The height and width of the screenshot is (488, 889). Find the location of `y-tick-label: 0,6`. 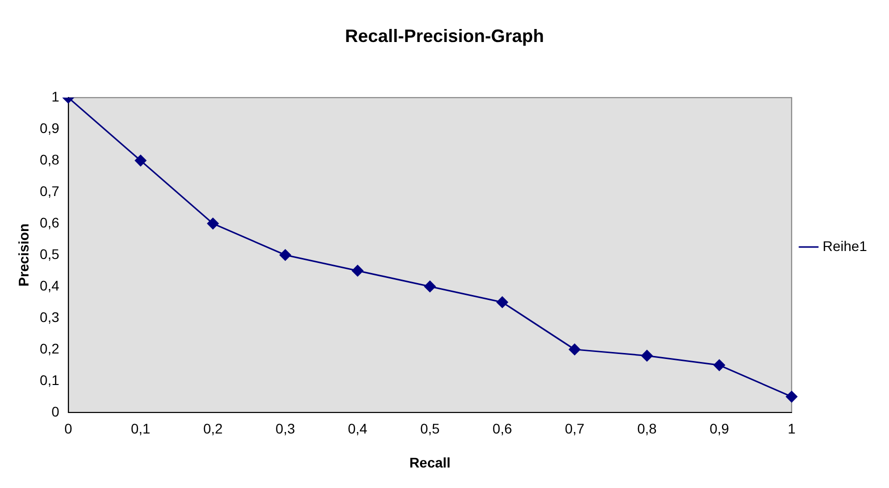

y-tick-label: 0,6 is located at coordinates (50, 222).